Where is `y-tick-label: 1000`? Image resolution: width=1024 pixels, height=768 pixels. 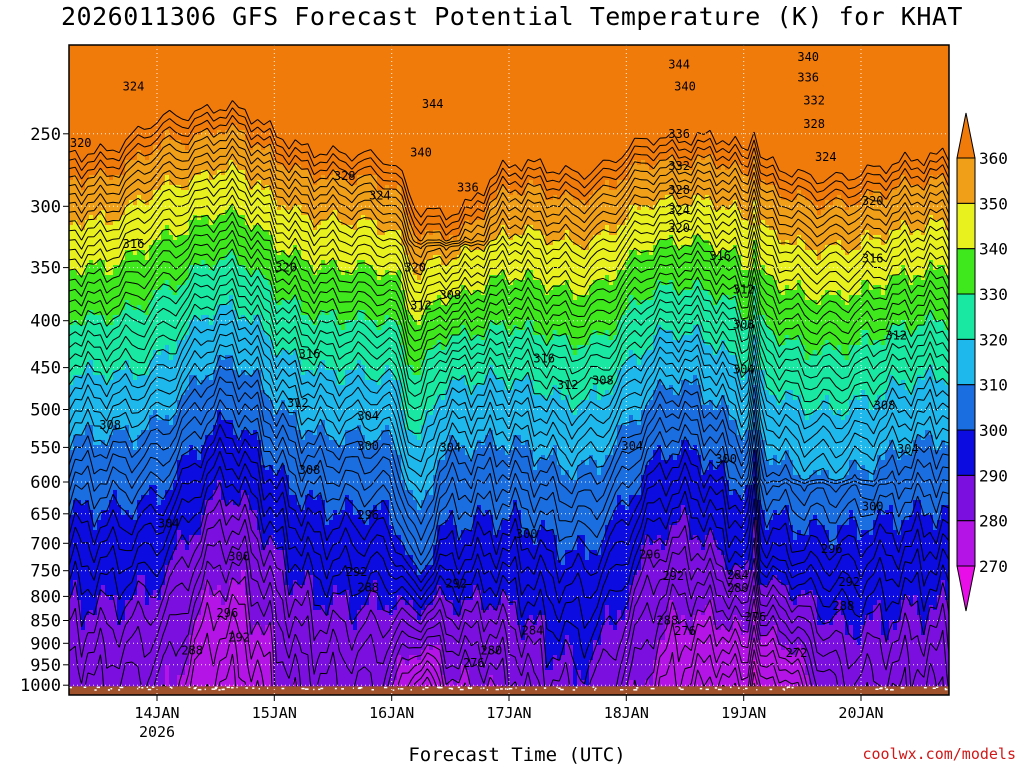 y-tick-label: 1000 is located at coordinates (40, 686).